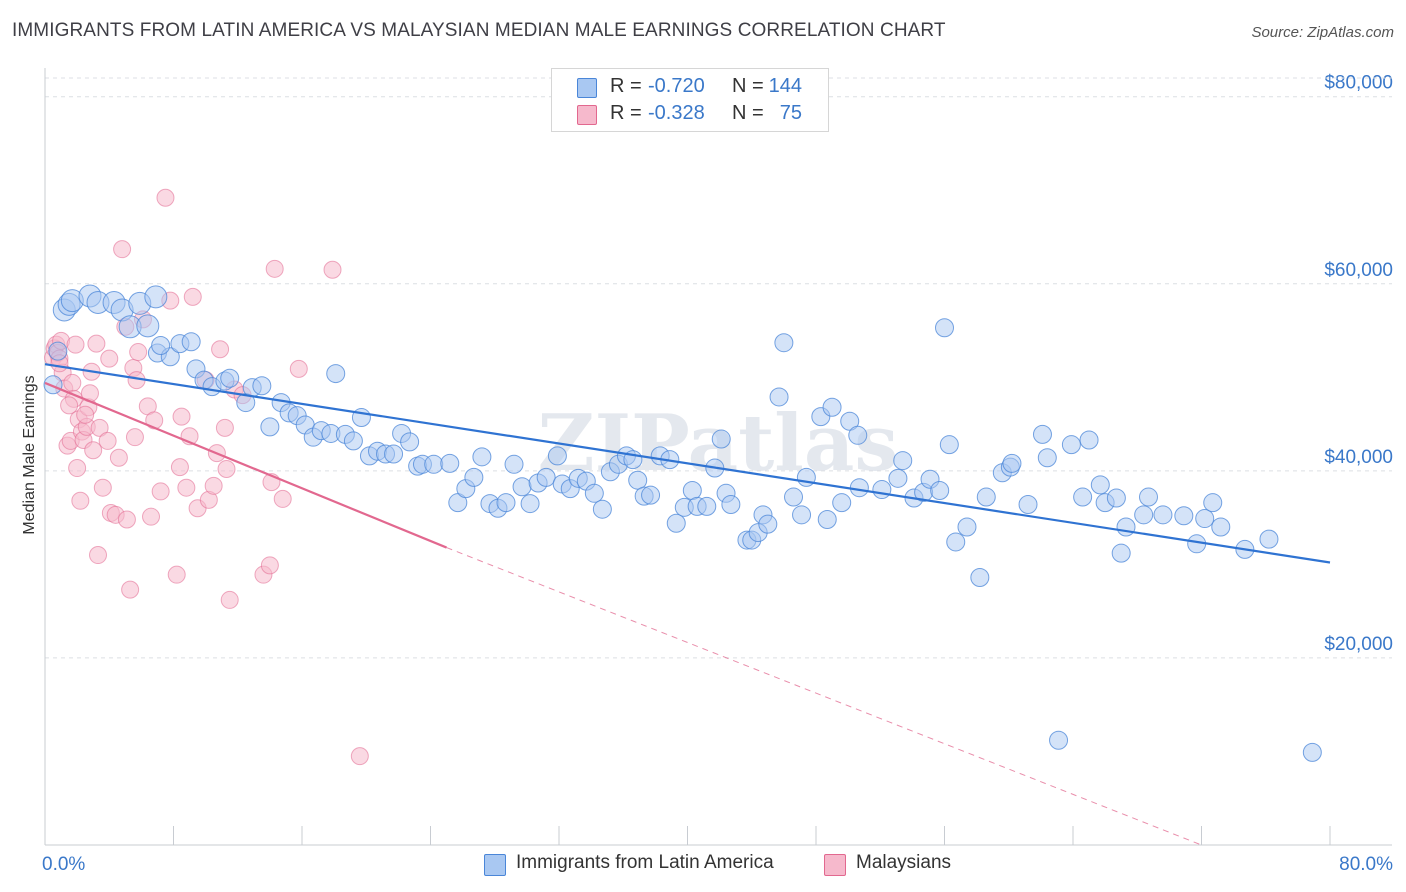  I want to click on n-value: 75, so click(790, 113).